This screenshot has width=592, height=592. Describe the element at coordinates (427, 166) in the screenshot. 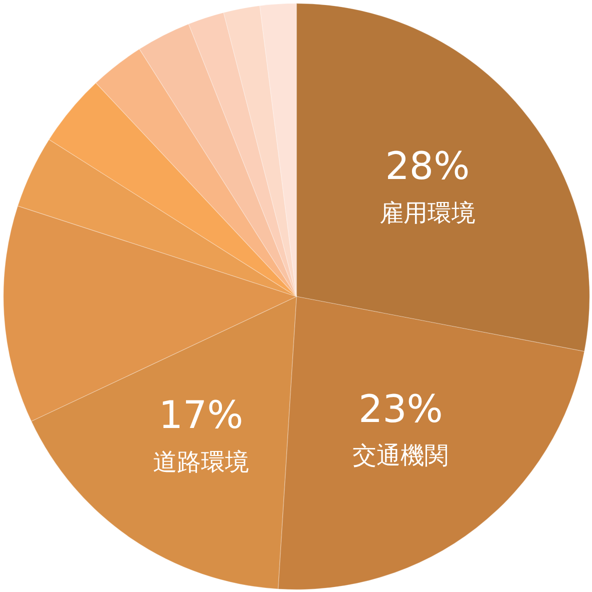

I see `data-label: 28%` at that location.